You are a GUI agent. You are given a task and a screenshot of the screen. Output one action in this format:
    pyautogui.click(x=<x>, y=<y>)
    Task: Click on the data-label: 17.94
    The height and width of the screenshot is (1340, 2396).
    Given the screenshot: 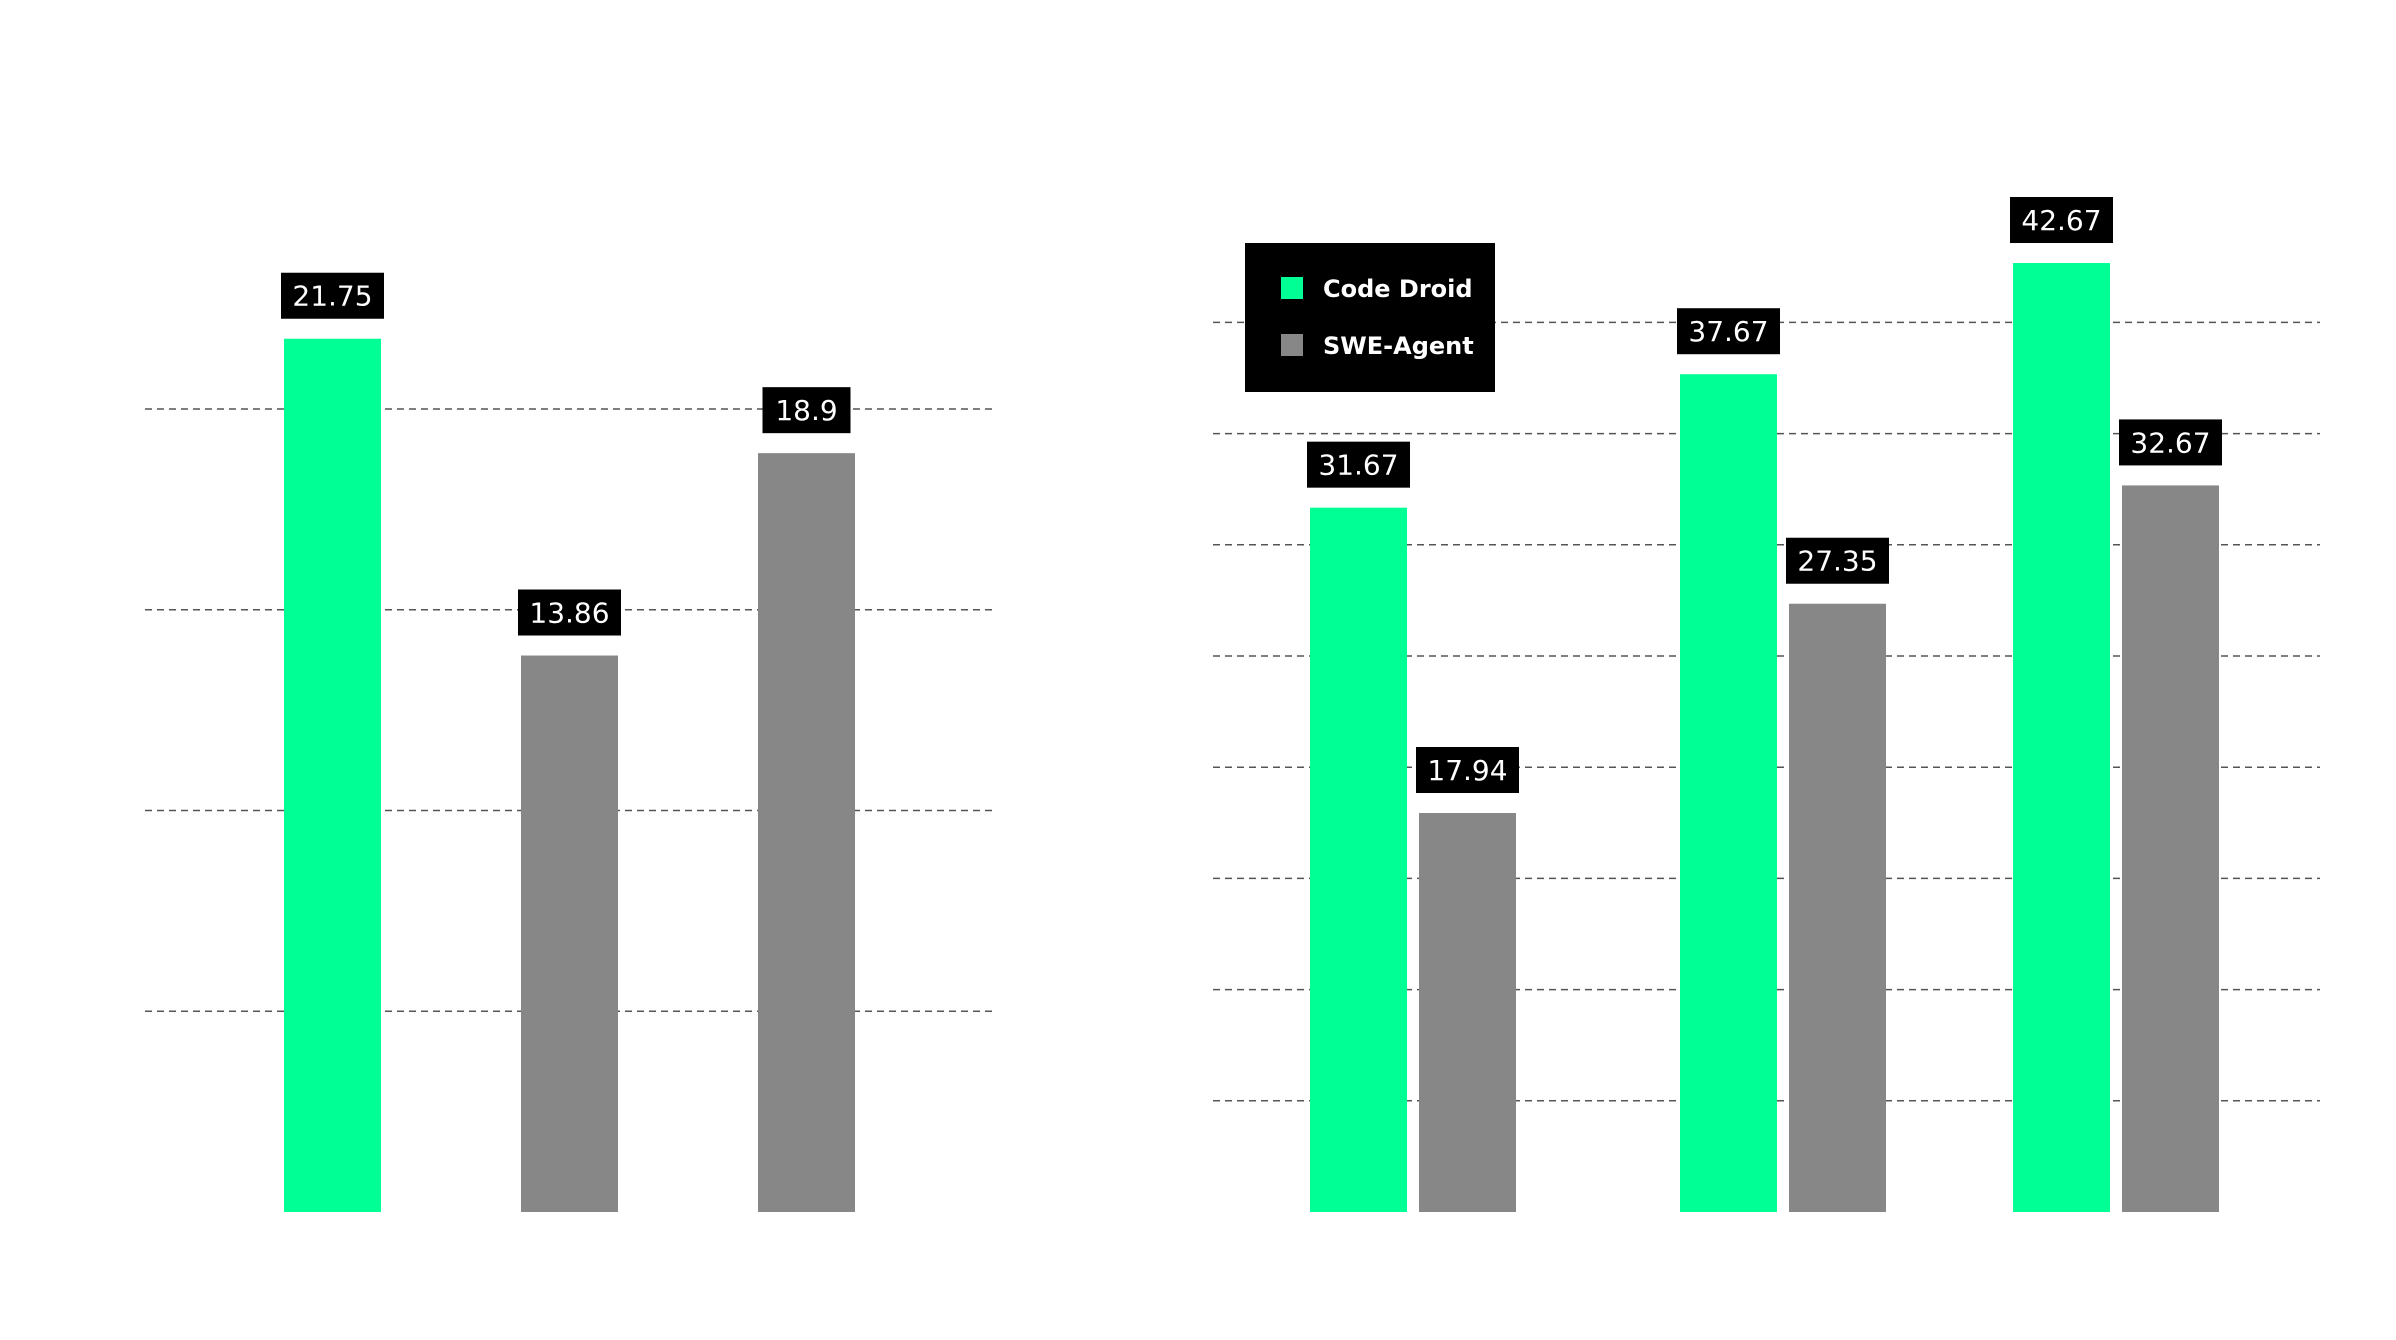 What is the action you would take?
    pyautogui.click(x=1467, y=770)
    